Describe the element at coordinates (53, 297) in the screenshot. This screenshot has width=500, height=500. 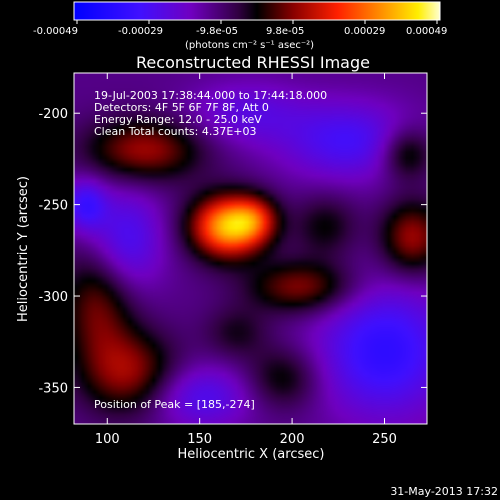
I see `y-tick-label: -300` at that location.